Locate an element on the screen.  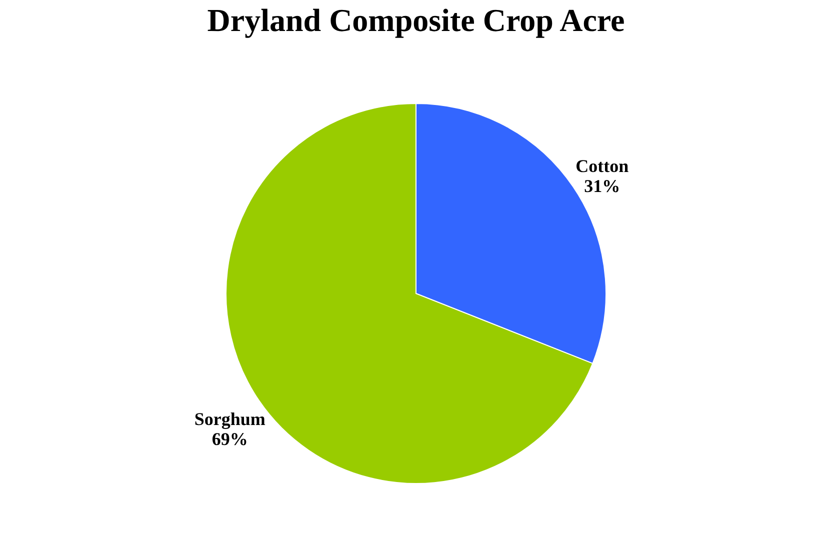
chart-title: Dryland Composite Crop Acre is located at coordinates (416, 20).